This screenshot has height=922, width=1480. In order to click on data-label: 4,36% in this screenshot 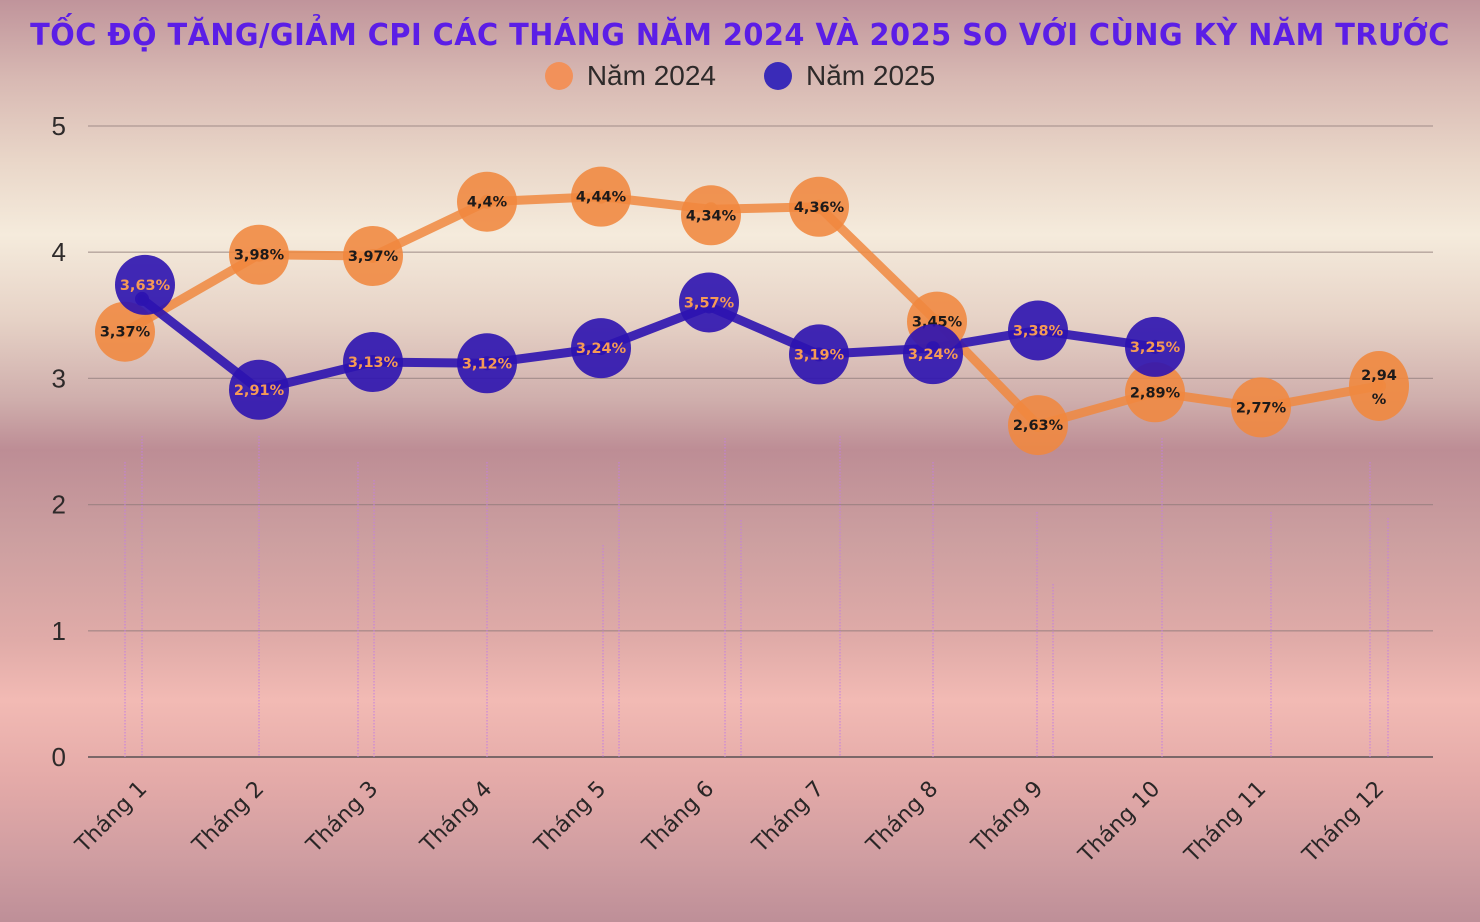, I will do `click(819, 208)`.